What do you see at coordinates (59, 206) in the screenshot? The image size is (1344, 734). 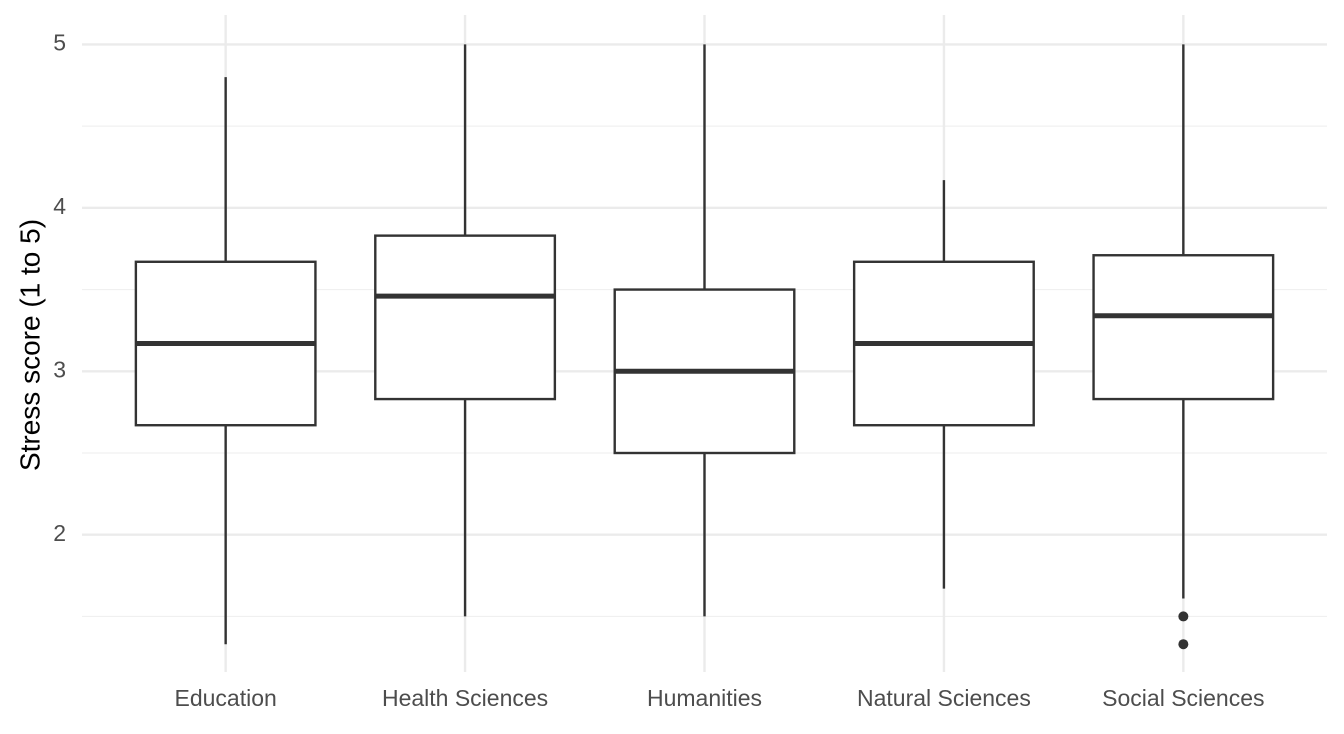 I see `y-tick-label: 4` at bounding box center [59, 206].